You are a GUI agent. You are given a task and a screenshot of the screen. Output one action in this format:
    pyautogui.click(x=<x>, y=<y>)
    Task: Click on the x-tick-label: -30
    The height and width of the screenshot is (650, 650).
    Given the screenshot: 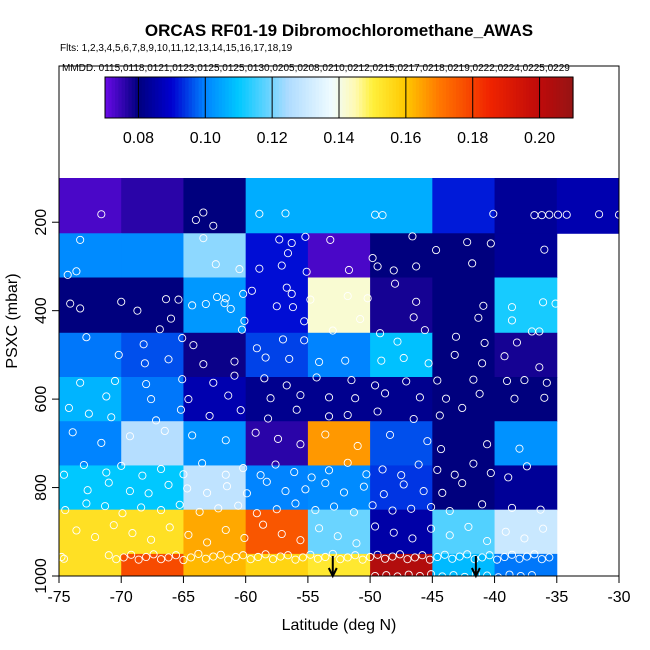 What is the action you would take?
    pyautogui.click(x=618, y=597)
    